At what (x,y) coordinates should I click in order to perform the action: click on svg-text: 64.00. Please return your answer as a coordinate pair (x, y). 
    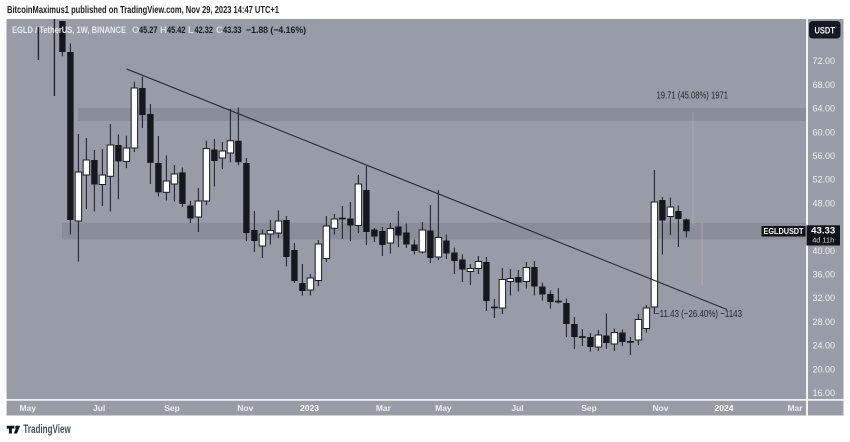
    Looking at the image, I should click on (824, 109).